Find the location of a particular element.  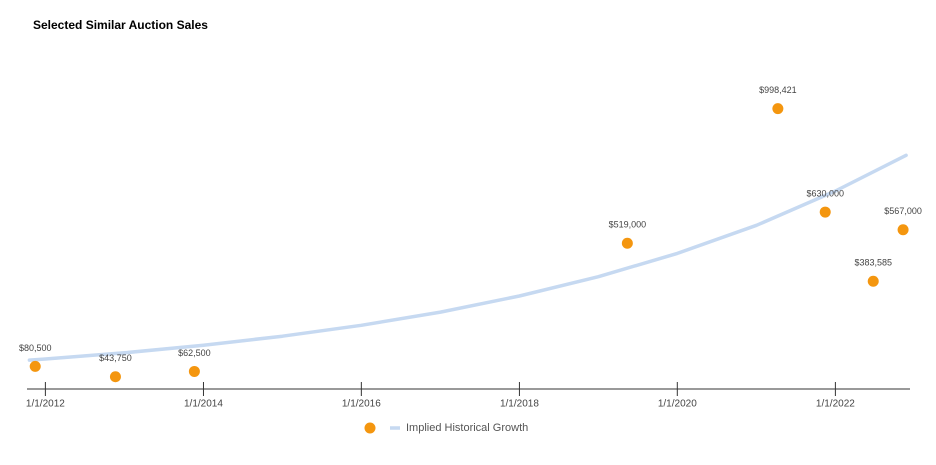

data-label: $43,750 is located at coordinates (115, 358).